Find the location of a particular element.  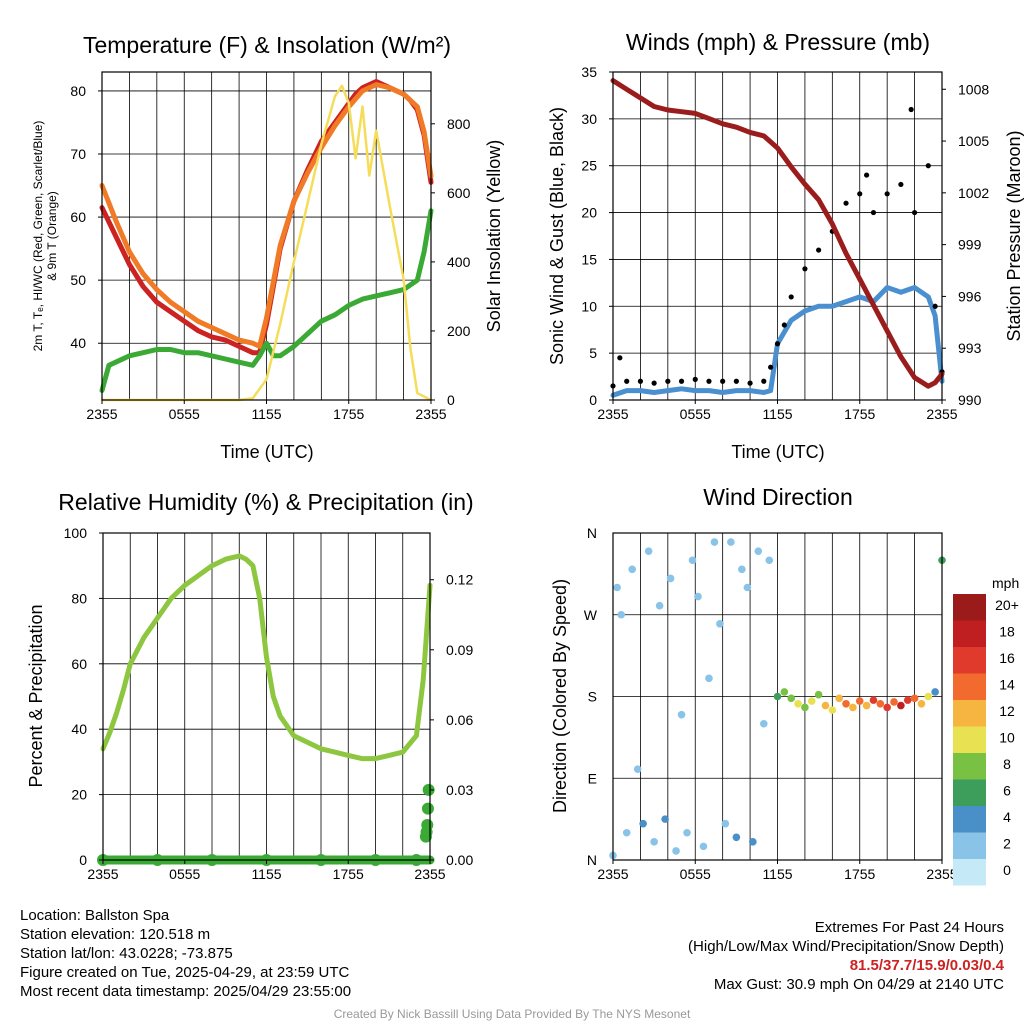

y-tick-label: 80 is located at coordinates (78, 91).